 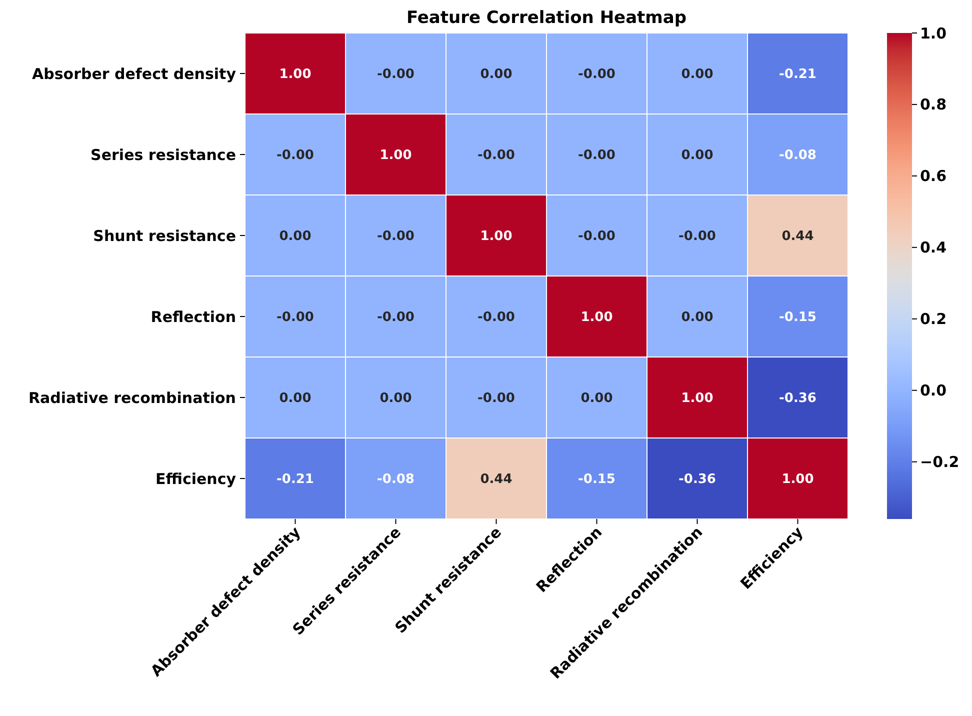 I want to click on color-bar-label: 0.4, so click(x=933, y=247).